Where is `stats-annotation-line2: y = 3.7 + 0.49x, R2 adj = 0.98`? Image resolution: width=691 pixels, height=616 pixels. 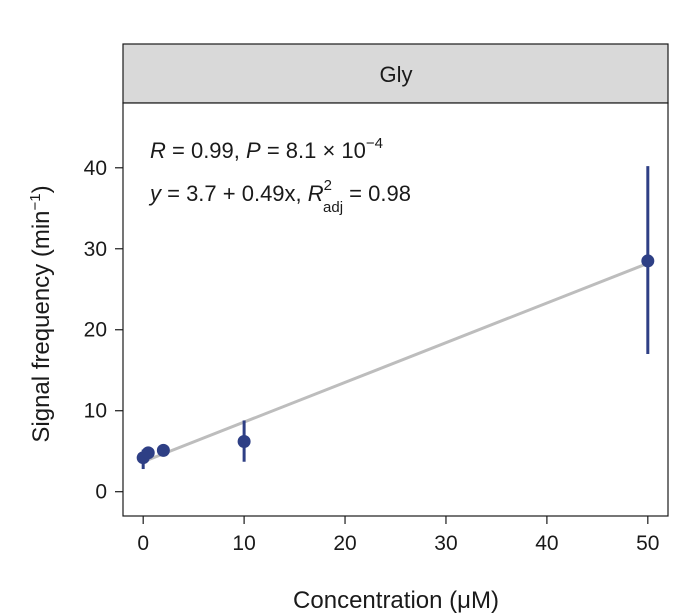
stats-annotation-line2: y = 3.7 + 0.49x, R2 adj = 0.98 is located at coordinates (279, 196).